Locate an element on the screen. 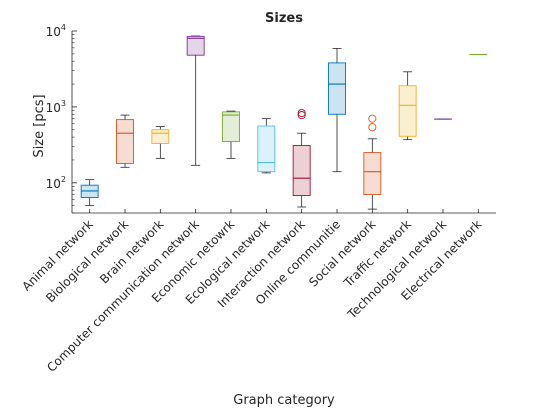 The image size is (548, 410). y-tick-label-2: 10³ is located at coordinates (56, 107).